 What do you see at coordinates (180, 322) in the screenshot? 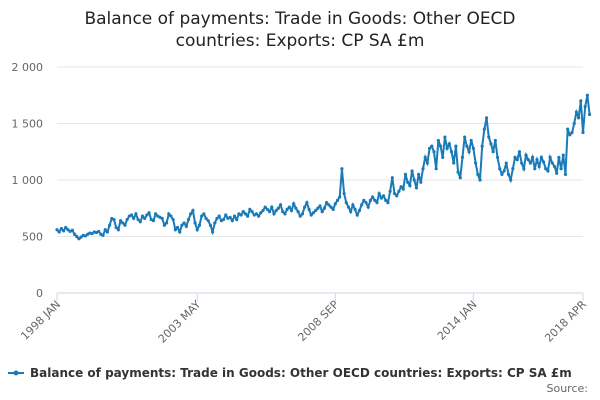
I see `x-tick-label: 2003 MAY` at bounding box center [180, 322].